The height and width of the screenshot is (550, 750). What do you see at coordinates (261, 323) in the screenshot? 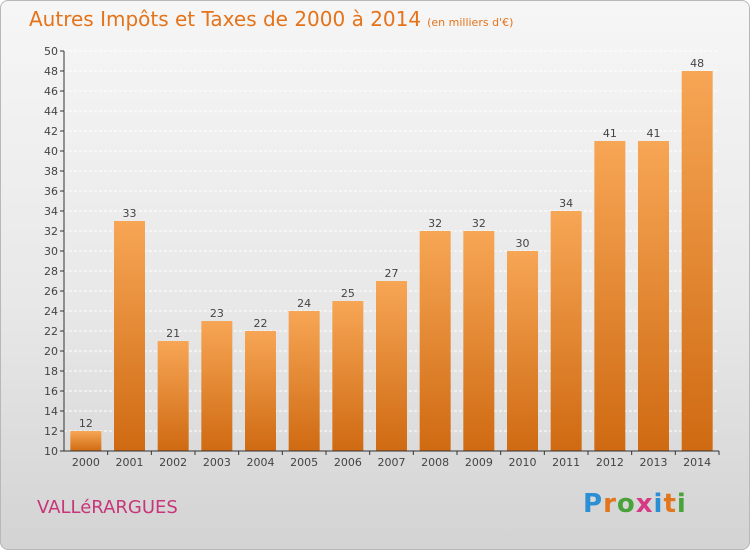
I see `data-label: 22` at bounding box center [261, 323].